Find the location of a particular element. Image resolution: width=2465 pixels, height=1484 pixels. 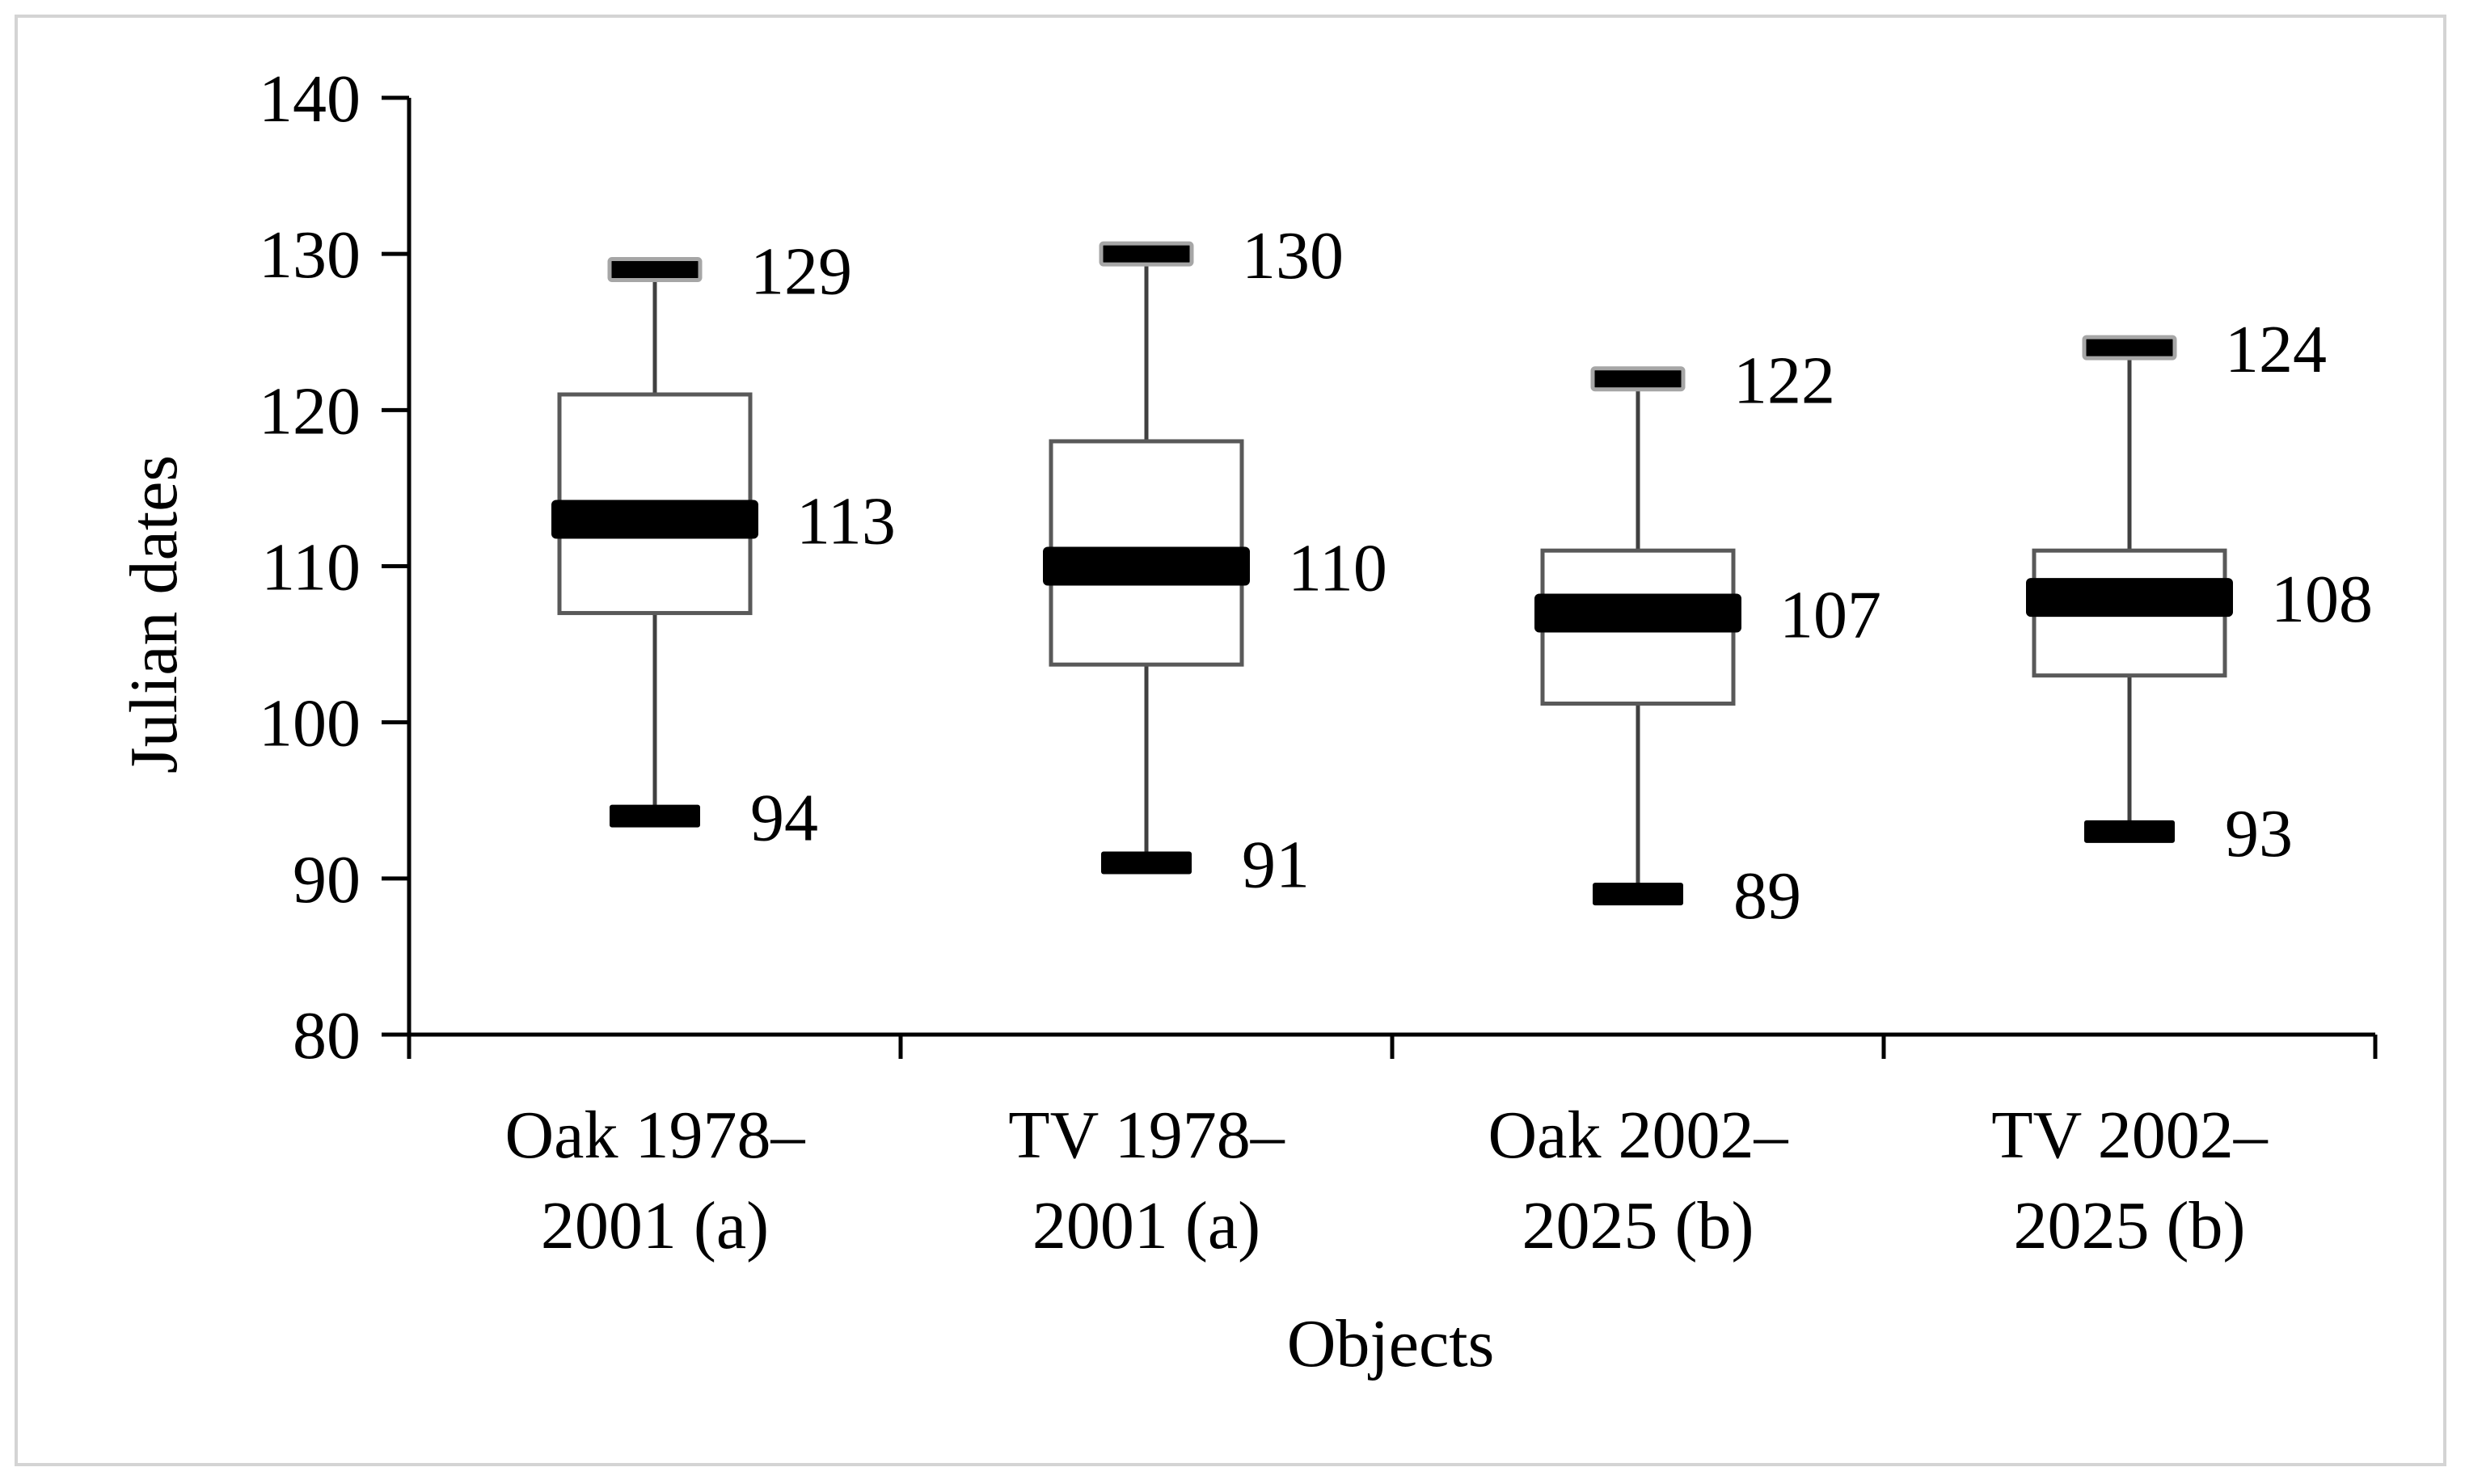

category-label-1-line-2: 2001 (a) is located at coordinates (655, 1225).